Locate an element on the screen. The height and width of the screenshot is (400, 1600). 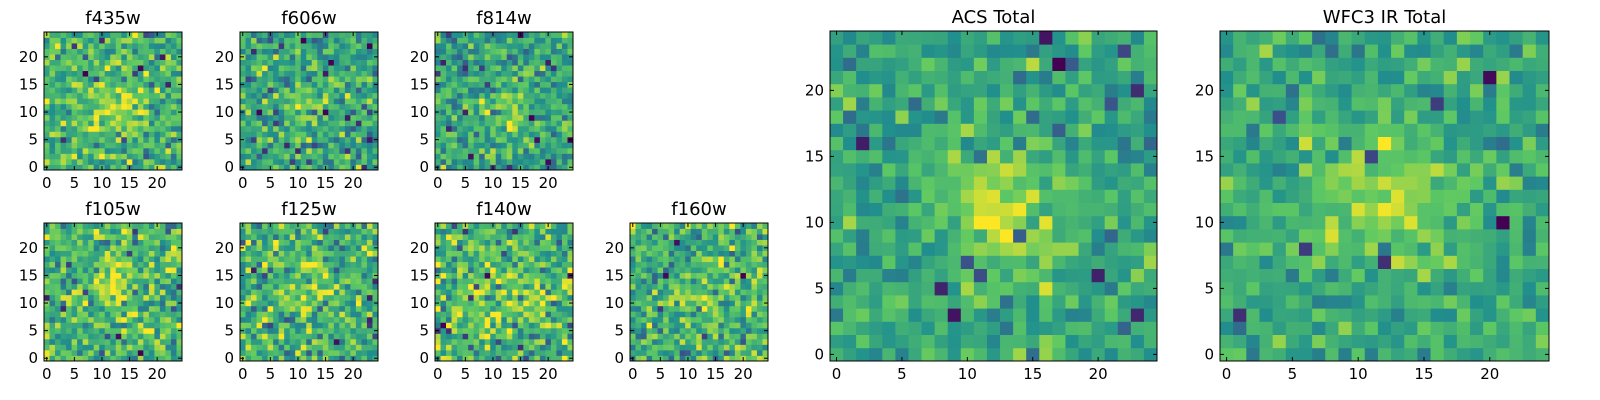
y-tick-label: 10 is located at coordinates (28, 112).